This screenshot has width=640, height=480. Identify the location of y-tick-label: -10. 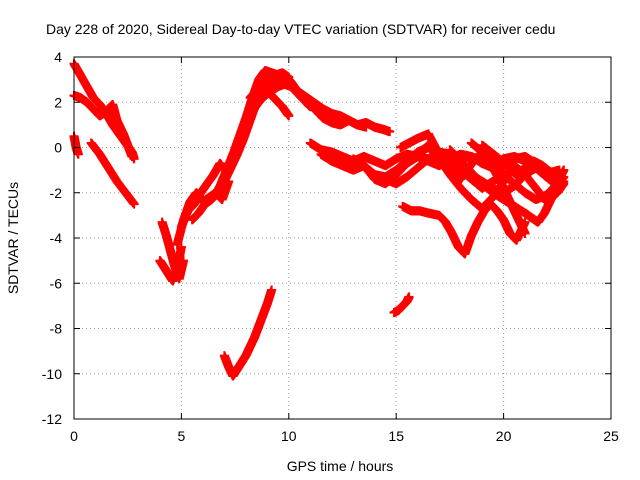
(52, 374).